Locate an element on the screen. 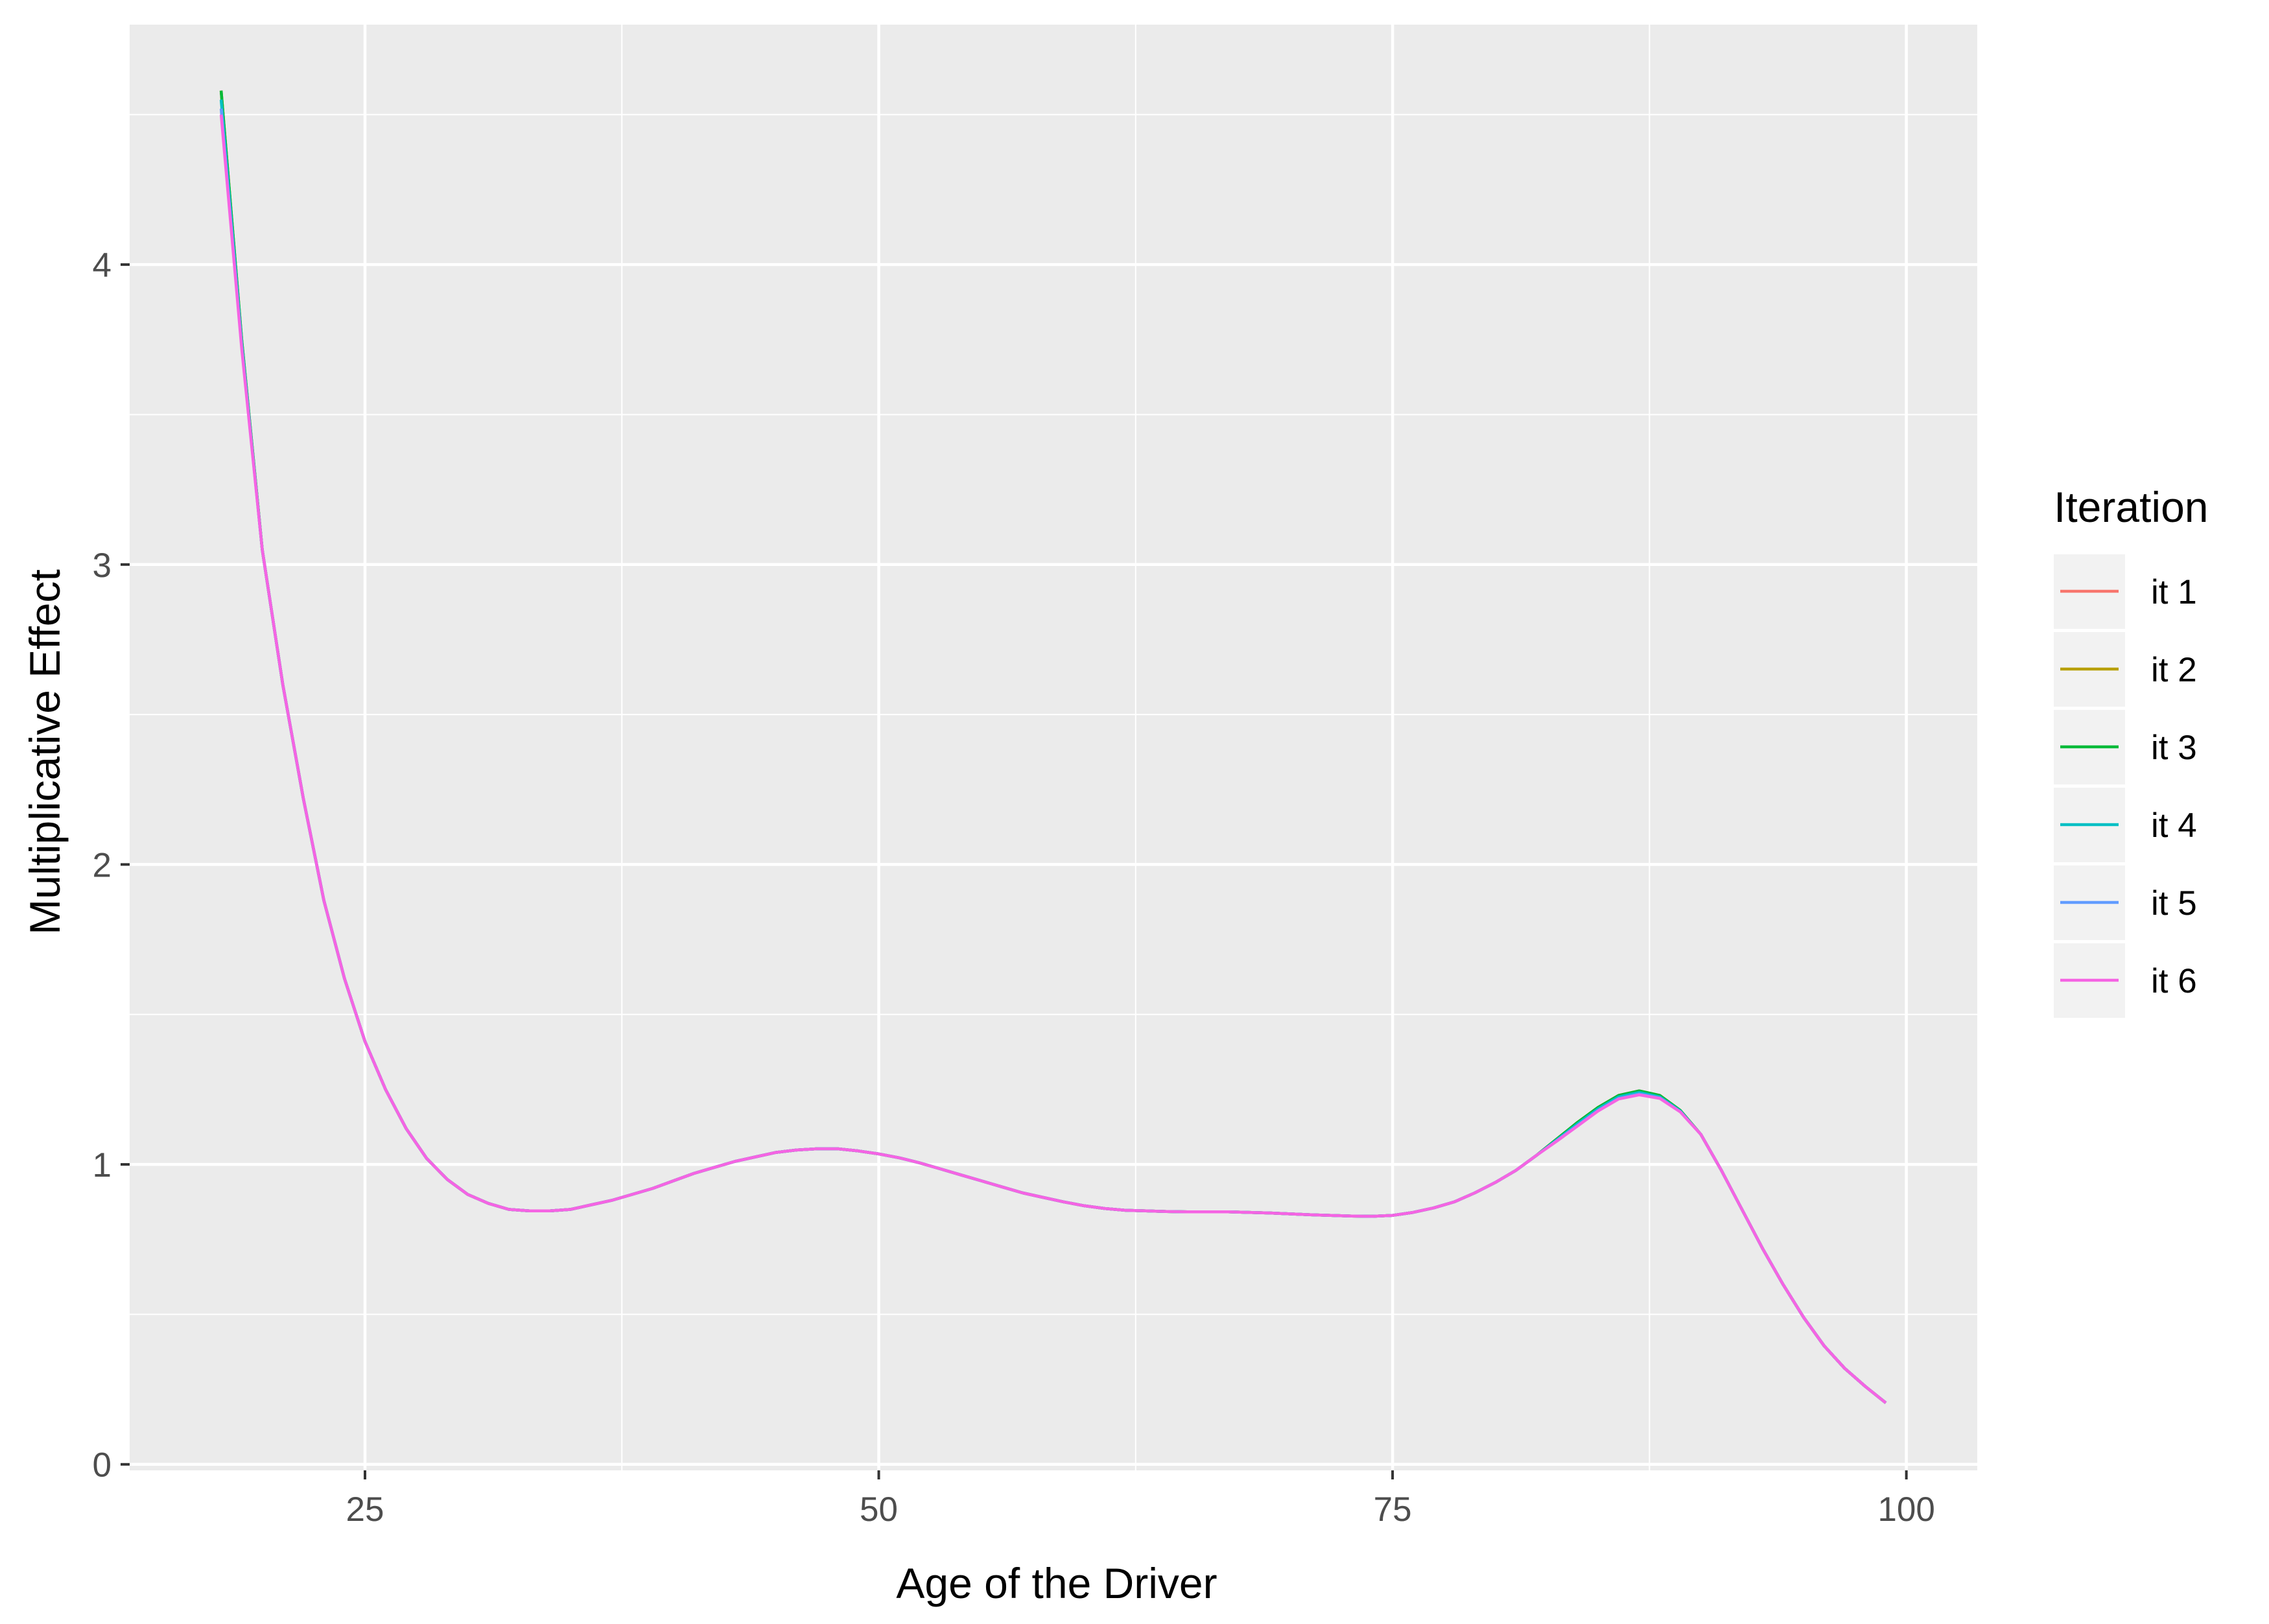  y-axis-label: Multiplicative Effect is located at coordinates (45, 752).